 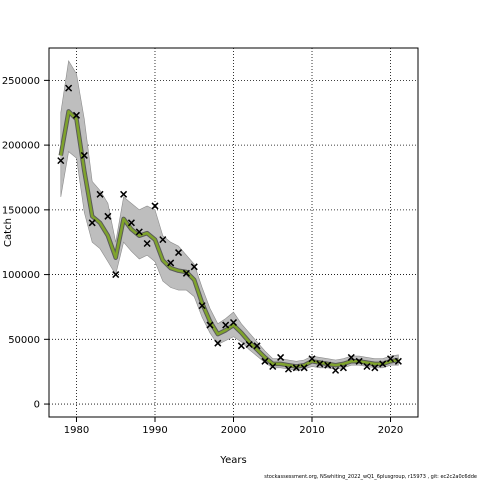 What do you see at coordinates (21, 275) in the screenshot?
I see `y-tick-label: 100000` at bounding box center [21, 275].